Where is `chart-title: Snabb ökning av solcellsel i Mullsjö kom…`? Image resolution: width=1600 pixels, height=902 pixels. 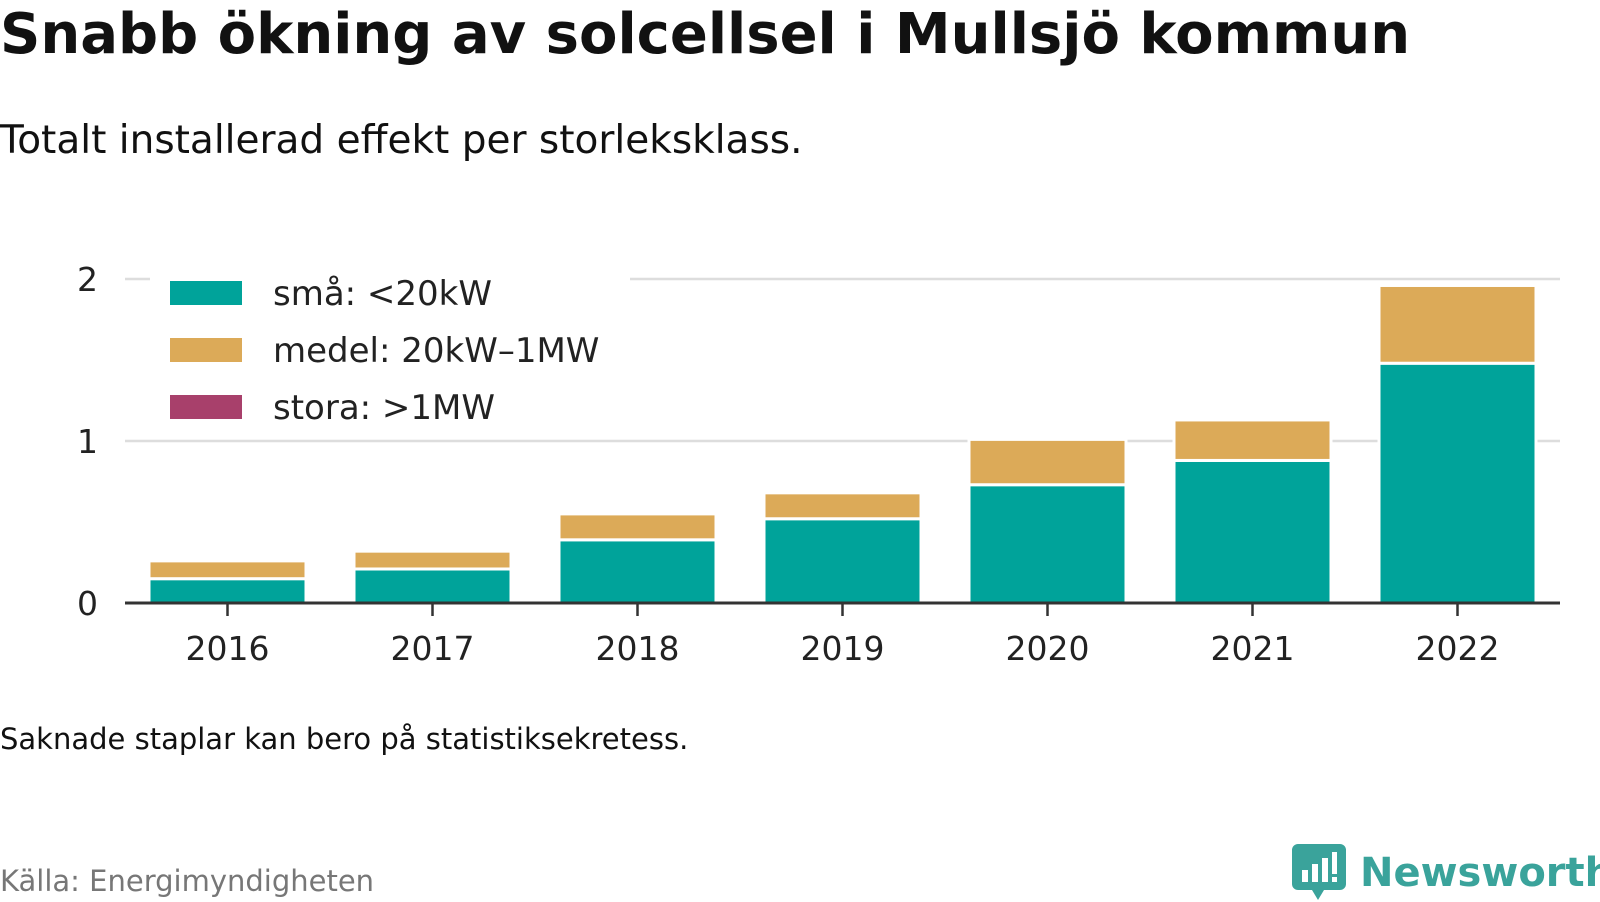 chart-title: Snabb ökning av solcellsel i Mullsjö kom… is located at coordinates (705, 34).